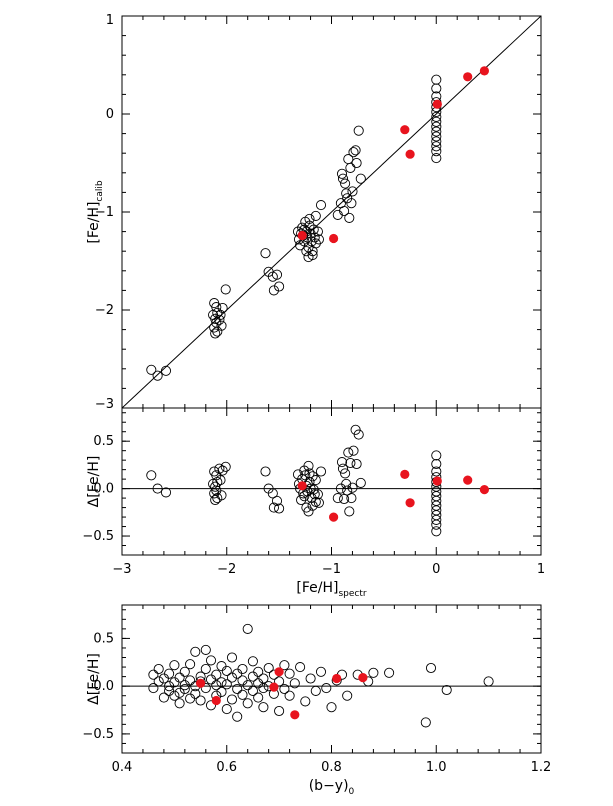 This screenshot has width=613, height=806. What do you see at coordinates (94, 223) in the screenshot?
I see `y-axis-title-main: [Fe/H]` at bounding box center [94, 223].